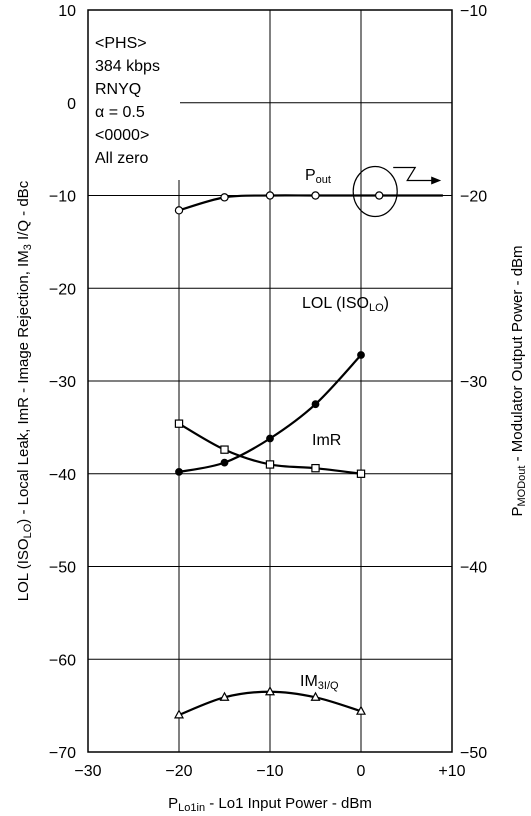 Image resolution: width=531 pixels, height=816 pixels. I want to click on x-tick-label: +10, so click(451, 771).